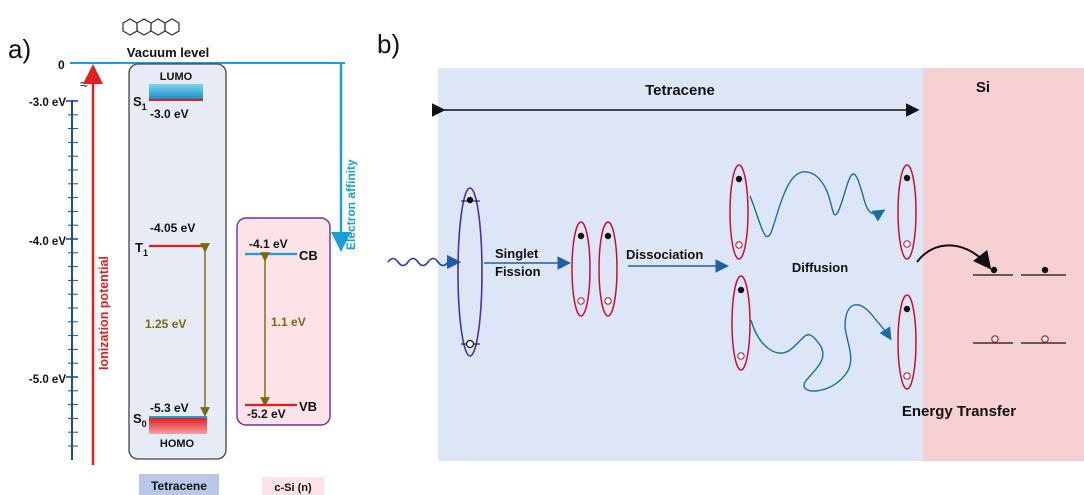  I want to click on vb-label: VB, so click(308, 406).